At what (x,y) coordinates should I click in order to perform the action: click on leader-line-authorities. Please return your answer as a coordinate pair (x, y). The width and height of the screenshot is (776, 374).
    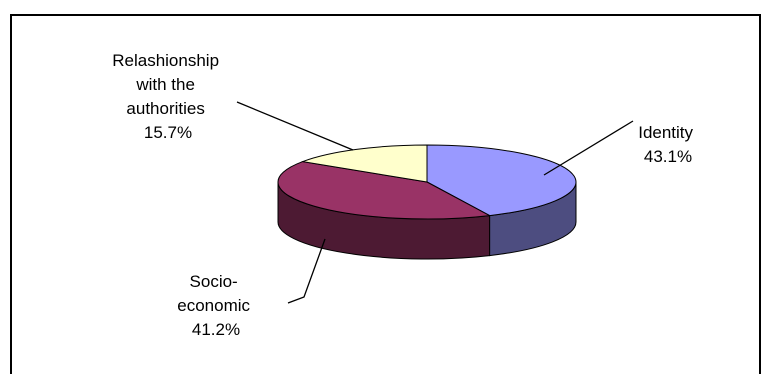
    Looking at the image, I should click on (295, 126).